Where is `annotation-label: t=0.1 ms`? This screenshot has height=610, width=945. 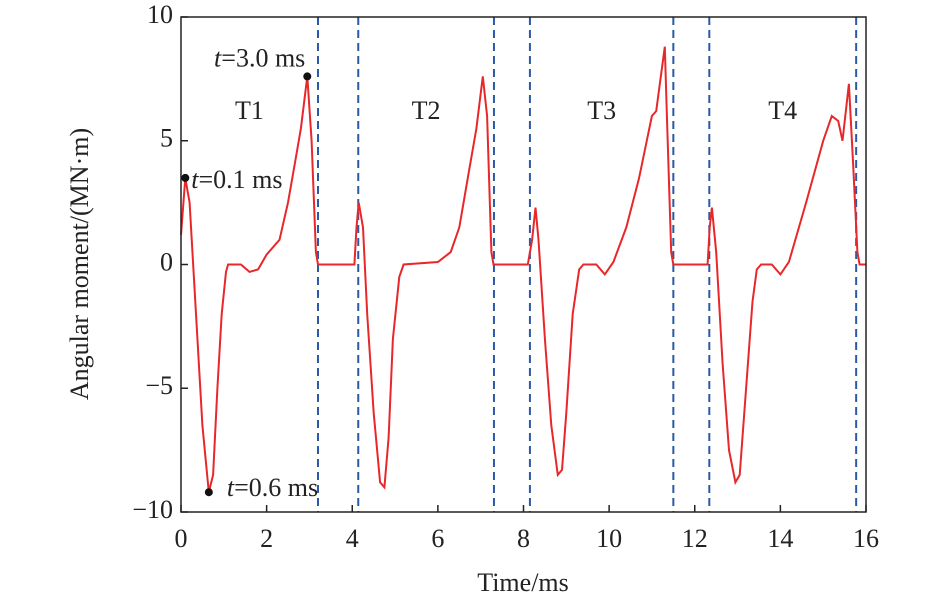
annotation-label: t=0.1 ms is located at coordinates (236, 179).